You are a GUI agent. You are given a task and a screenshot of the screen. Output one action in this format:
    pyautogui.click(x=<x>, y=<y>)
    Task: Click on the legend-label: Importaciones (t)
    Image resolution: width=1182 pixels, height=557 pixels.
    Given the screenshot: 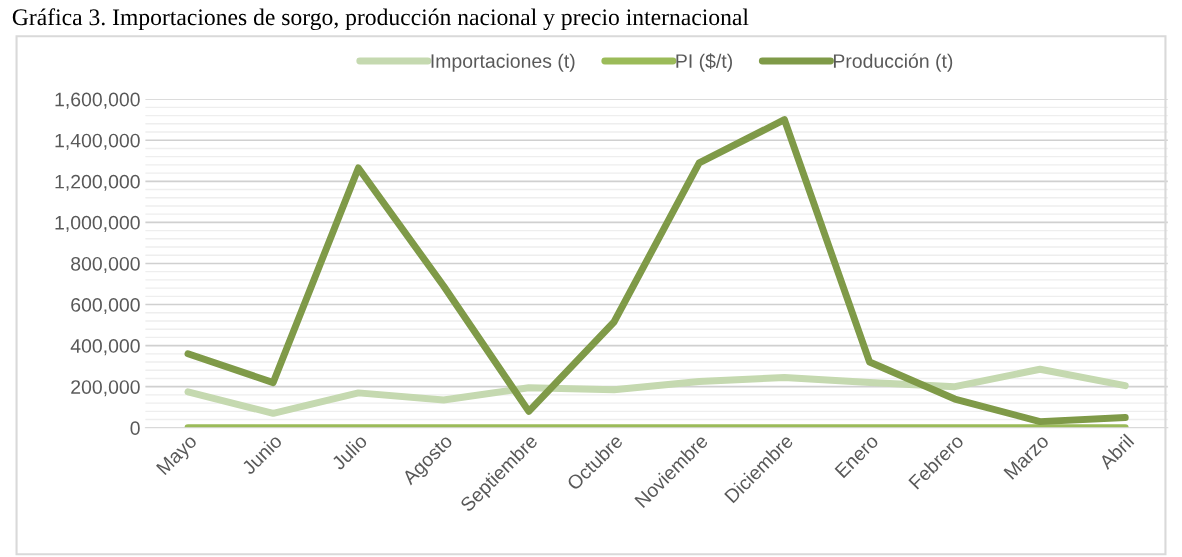 What is the action you would take?
    pyautogui.click(x=503, y=62)
    